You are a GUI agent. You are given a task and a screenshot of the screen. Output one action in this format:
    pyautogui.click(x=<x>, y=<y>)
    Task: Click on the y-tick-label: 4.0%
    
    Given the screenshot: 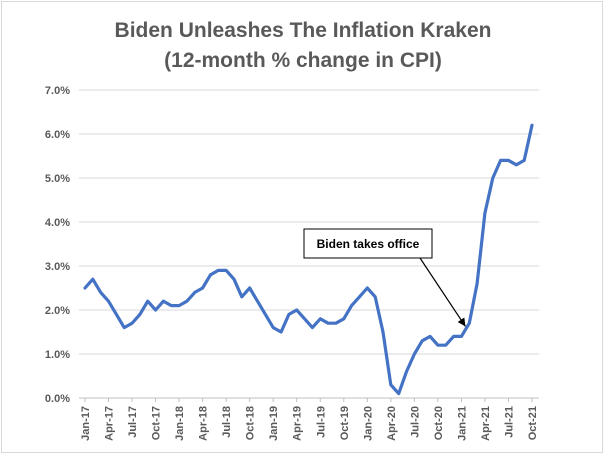 What is the action you would take?
    pyautogui.click(x=57, y=223)
    